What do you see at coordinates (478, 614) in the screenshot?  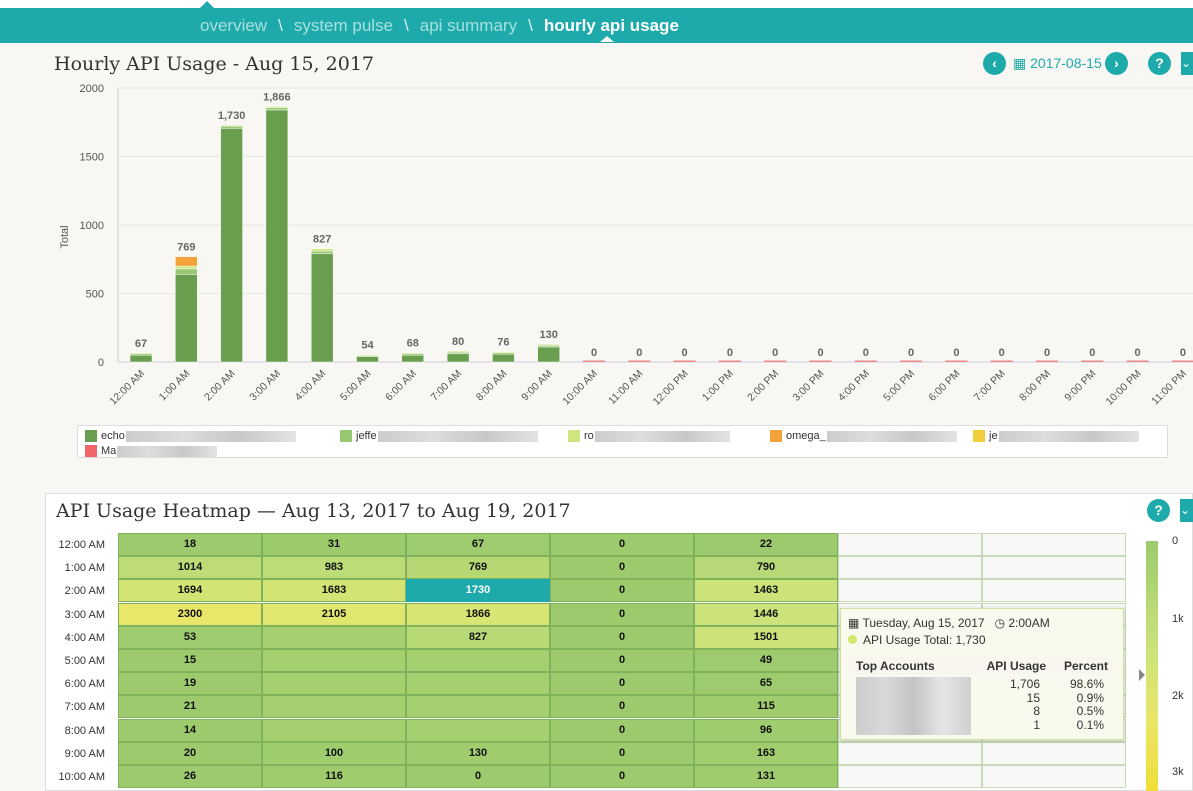 I see `heatmap-cell: 1866` at bounding box center [478, 614].